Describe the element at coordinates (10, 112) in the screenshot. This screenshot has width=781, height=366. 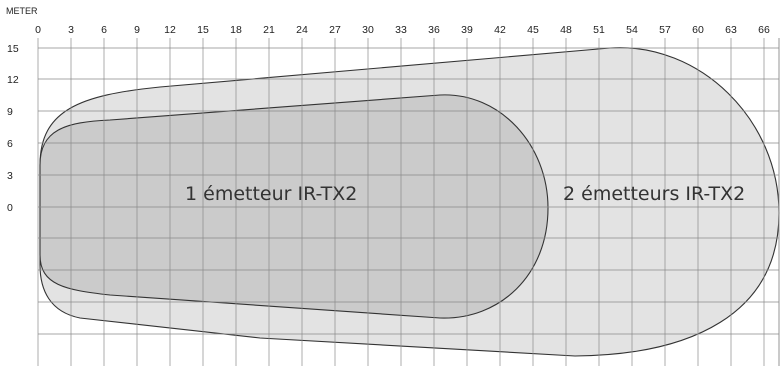
I see `y-tick-label: 9` at that location.